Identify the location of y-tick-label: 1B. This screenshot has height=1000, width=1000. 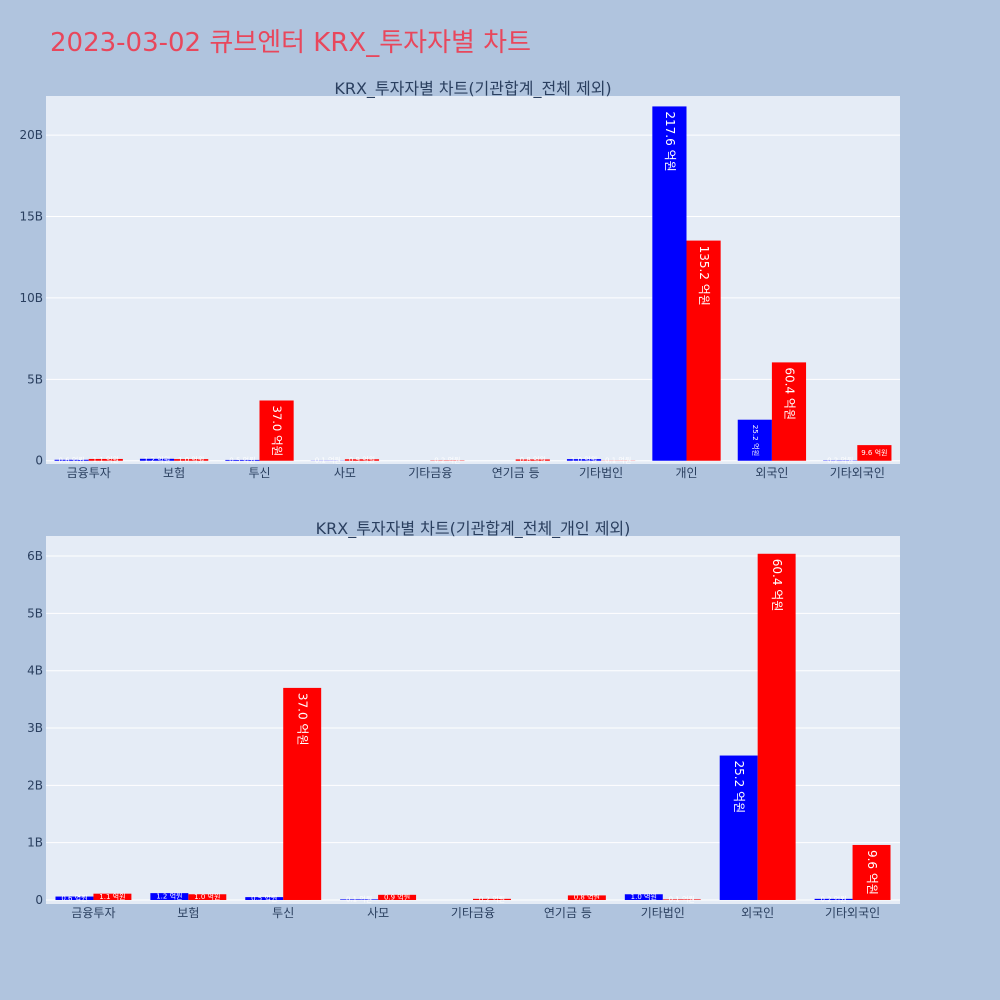
(35, 843).